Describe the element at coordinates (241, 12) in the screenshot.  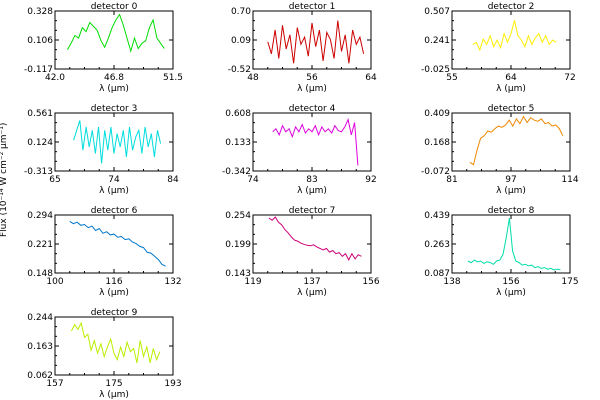
I see `y-tick-label: 0.70` at that location.